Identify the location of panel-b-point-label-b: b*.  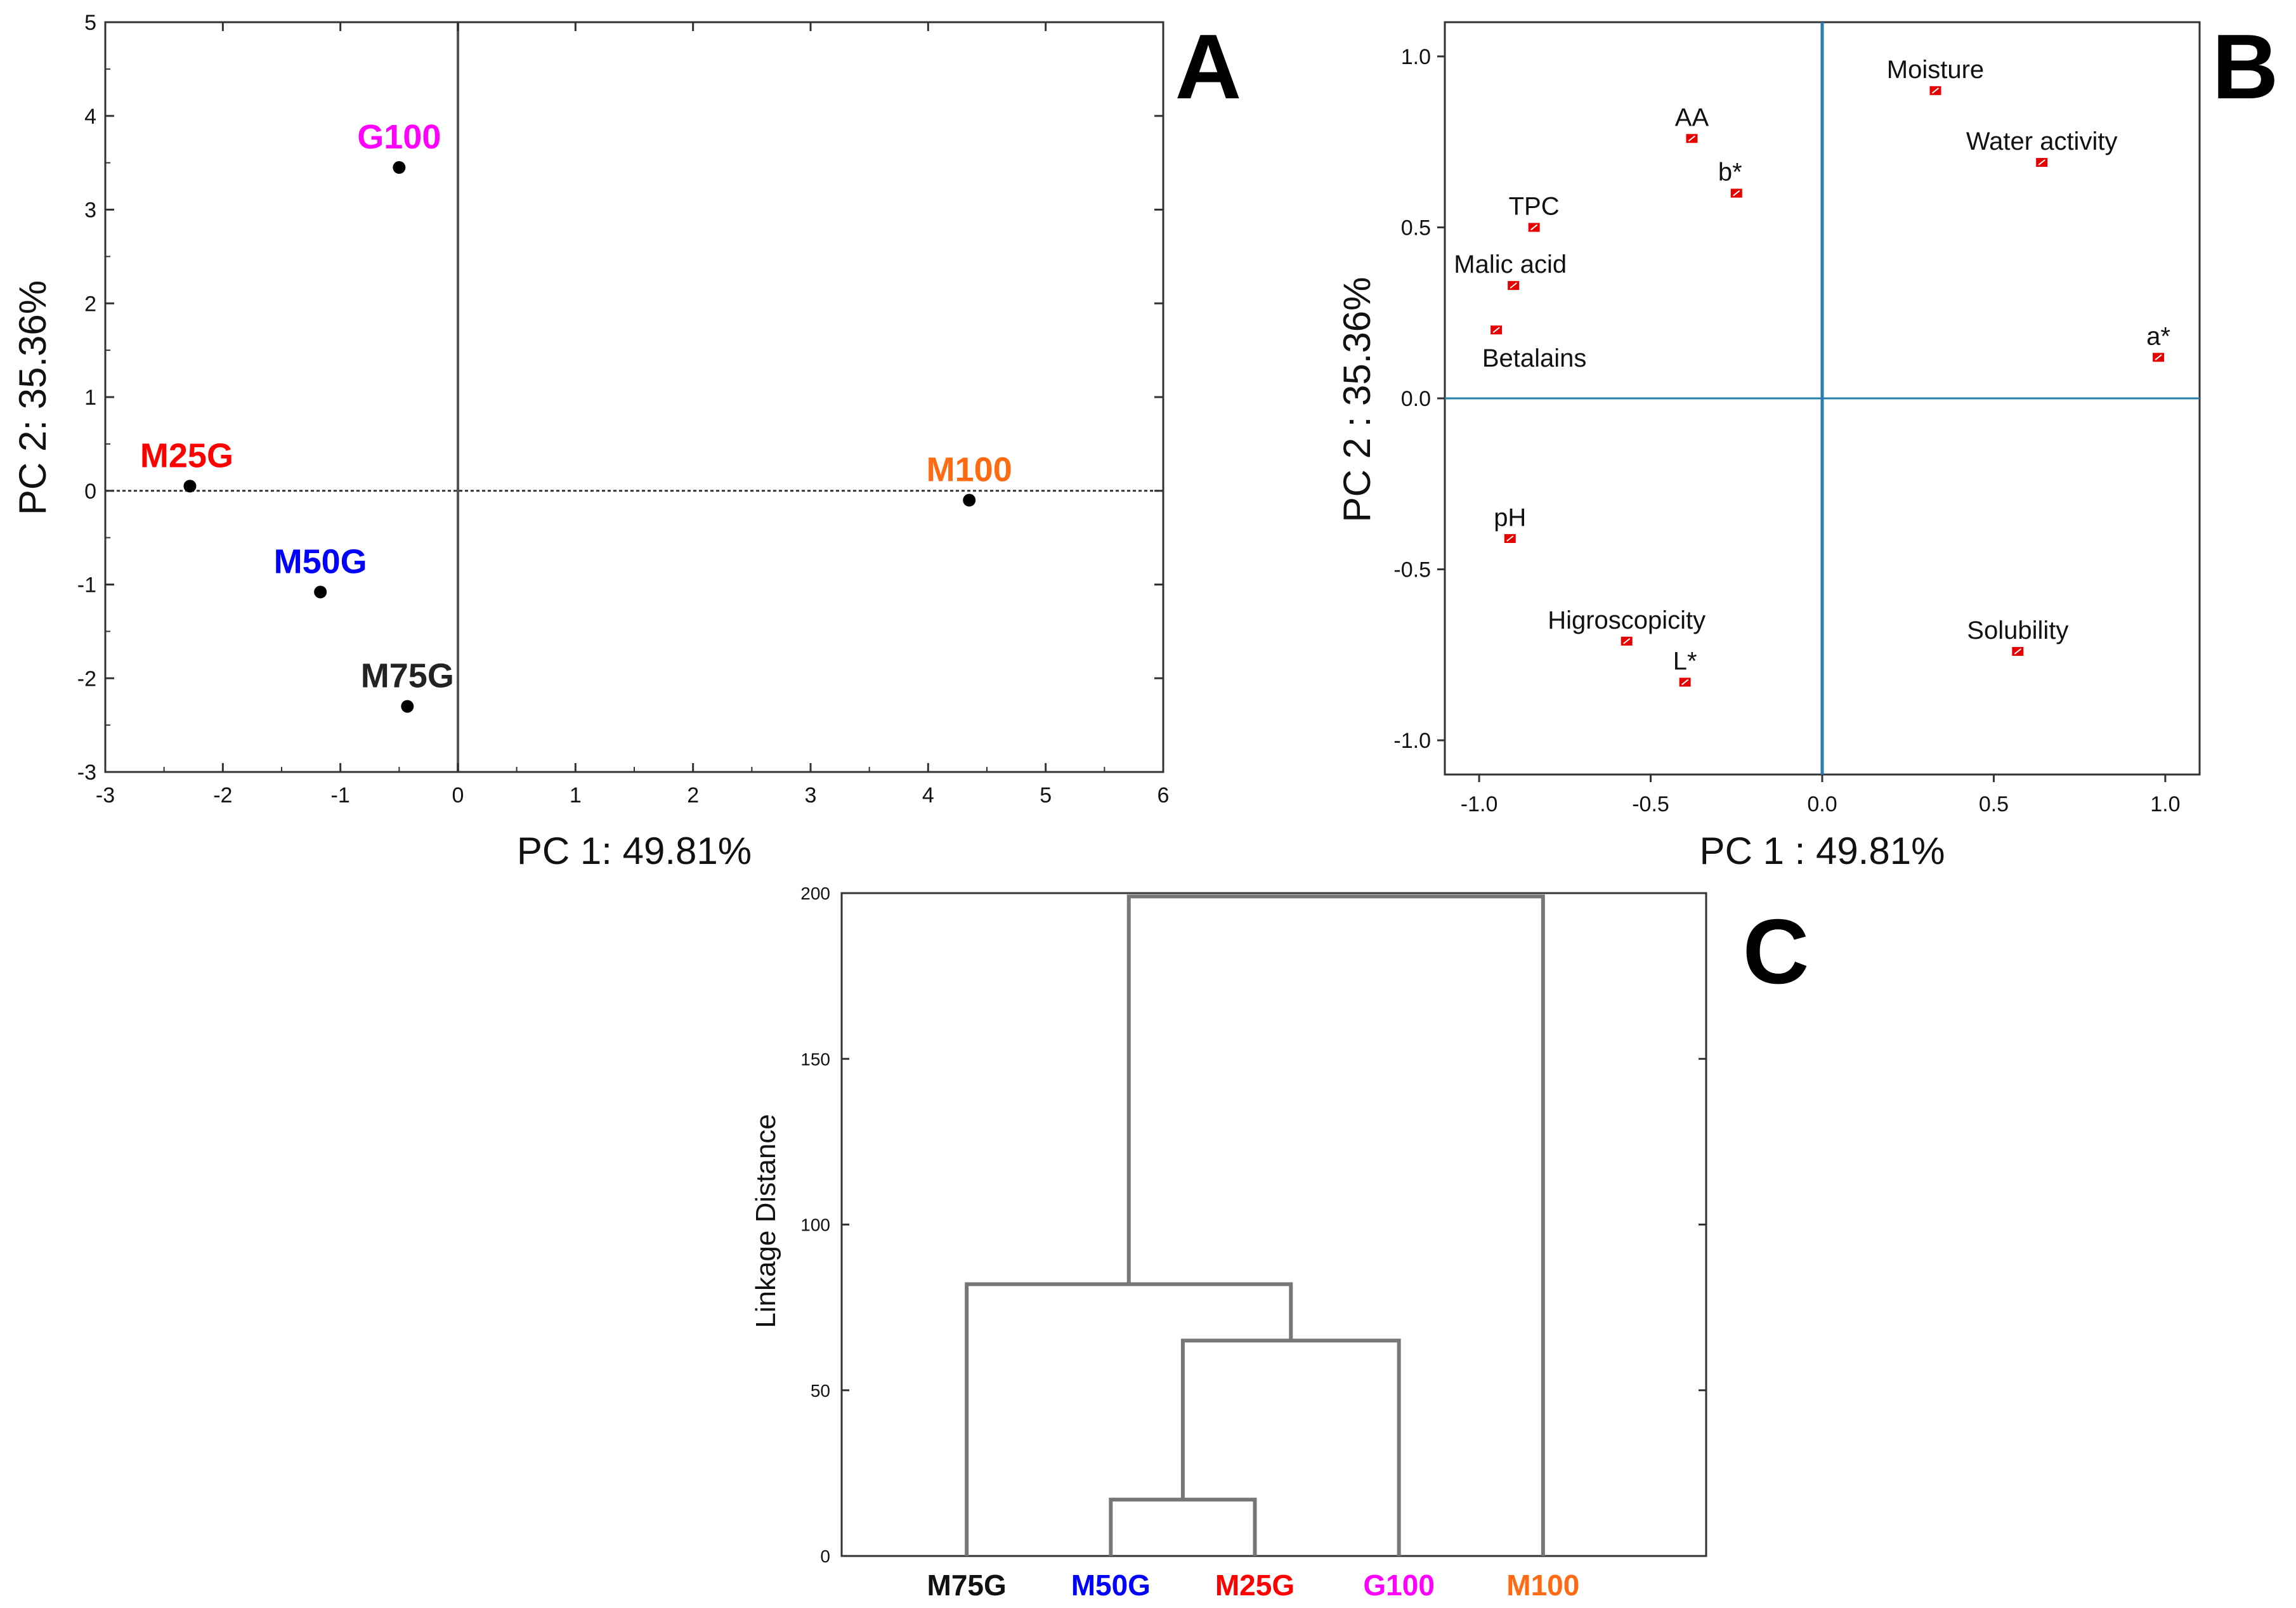
(1730, 172).